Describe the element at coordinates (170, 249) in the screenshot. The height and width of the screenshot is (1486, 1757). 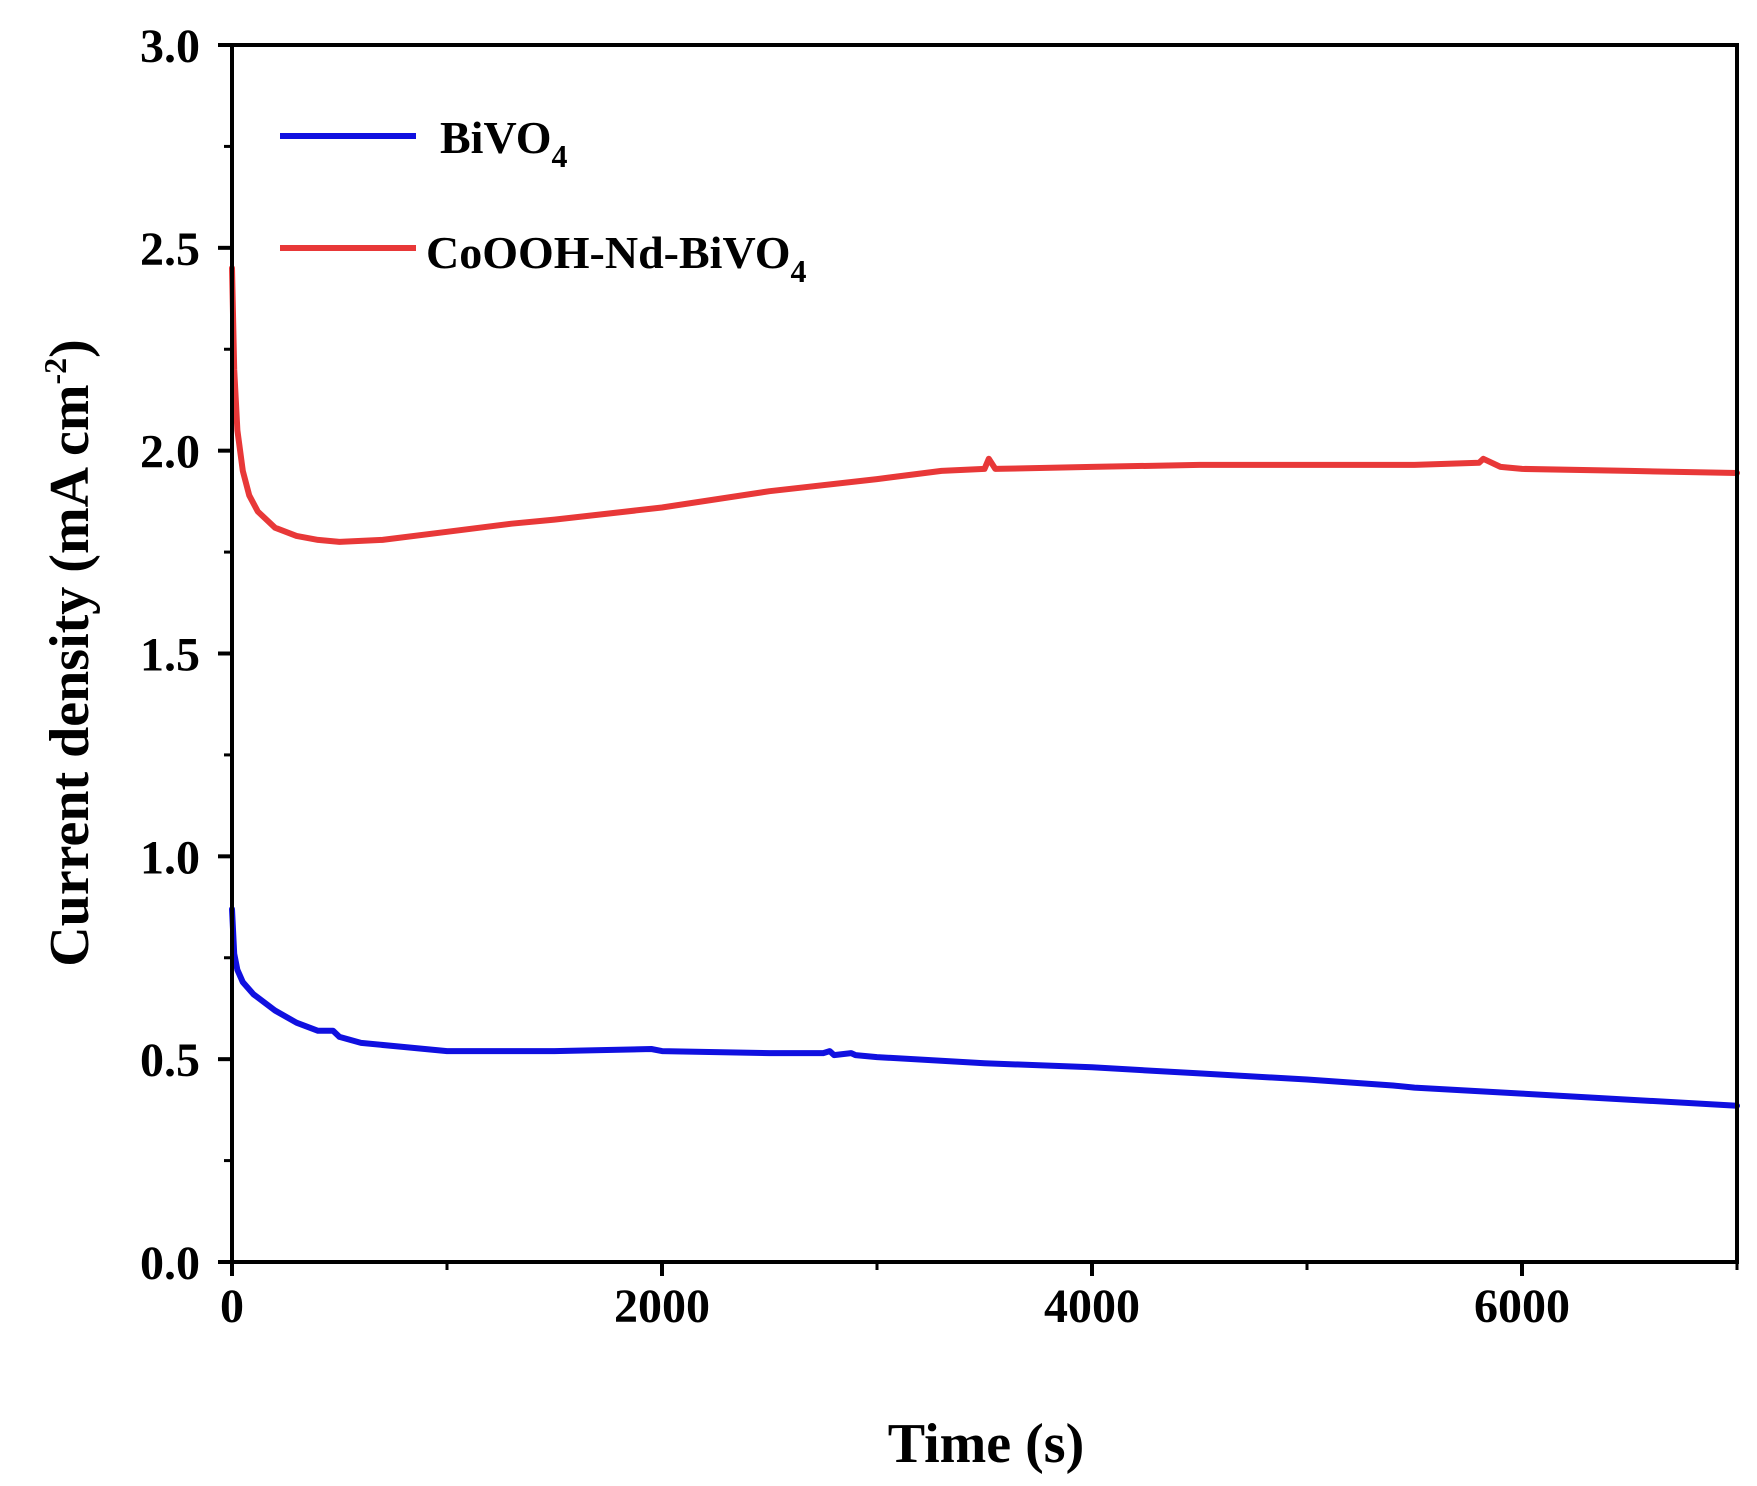
I see `y-tick-label: 2.5` at that location.